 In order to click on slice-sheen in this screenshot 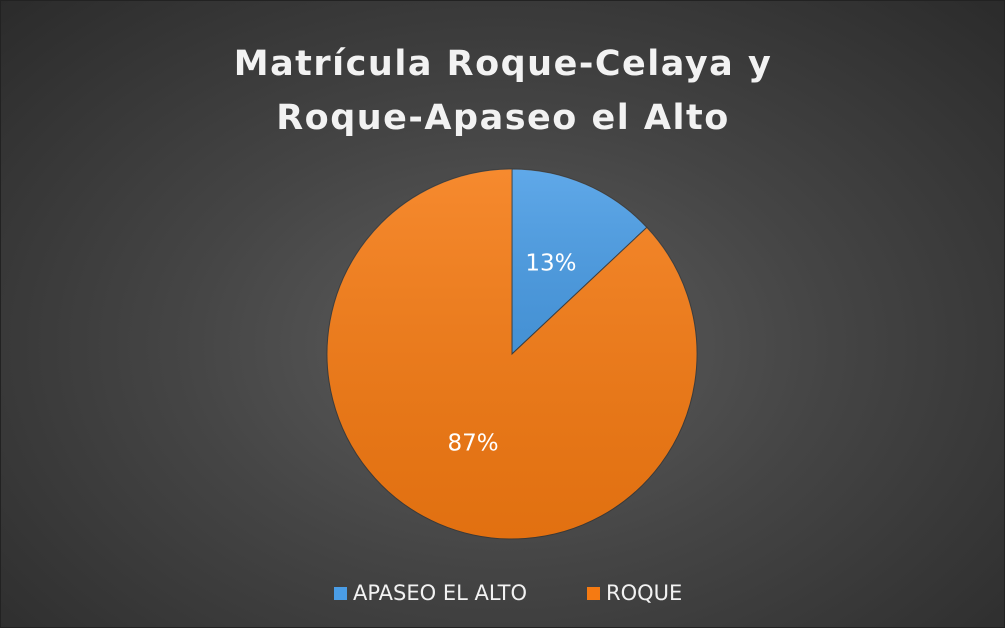, I will do `click(579, 261)`.